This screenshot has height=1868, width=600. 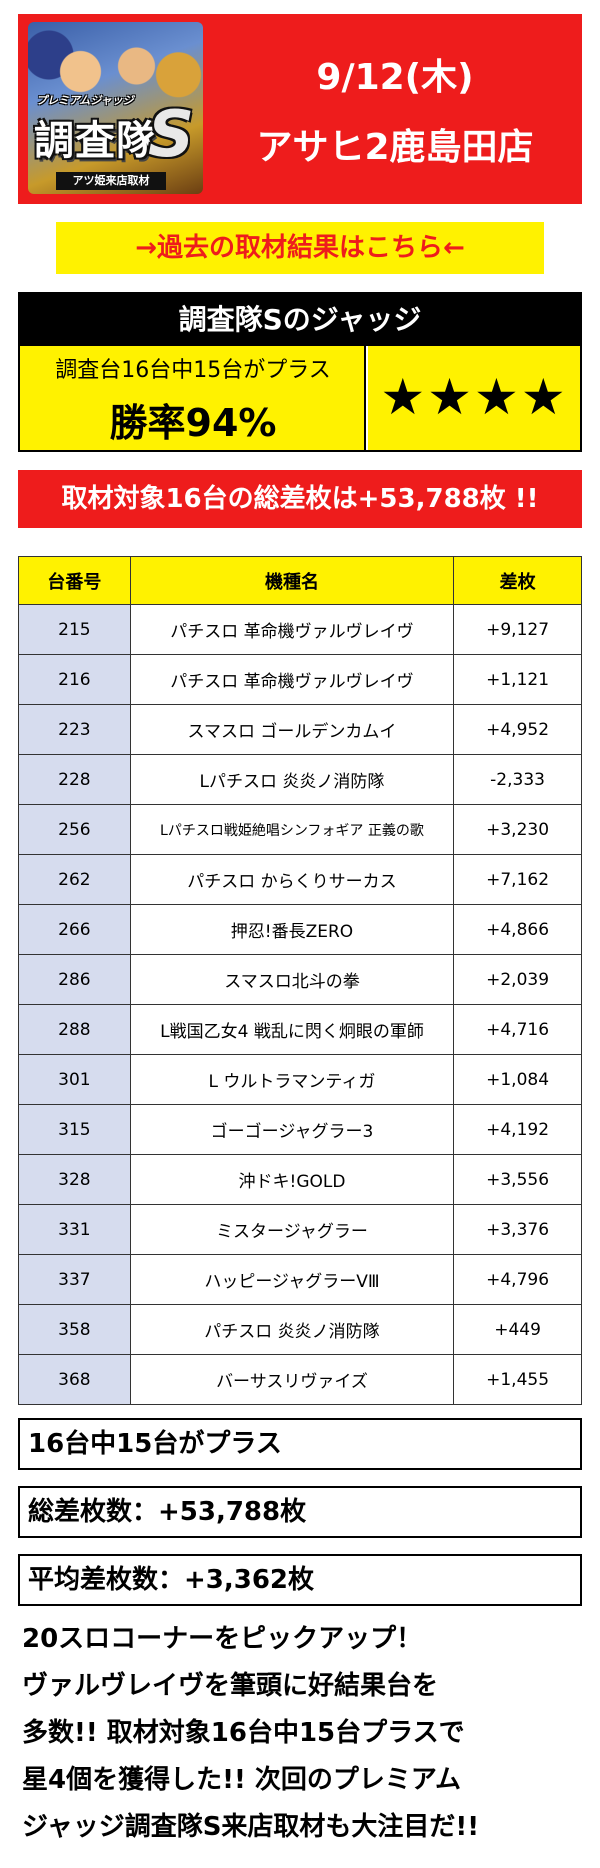 What do you see at coordinates (292, 779) in the screenshot?
I see `machine-name-cell: Lパチスロ 炎炎ノ消防隊` at bounding box center [292, 779].